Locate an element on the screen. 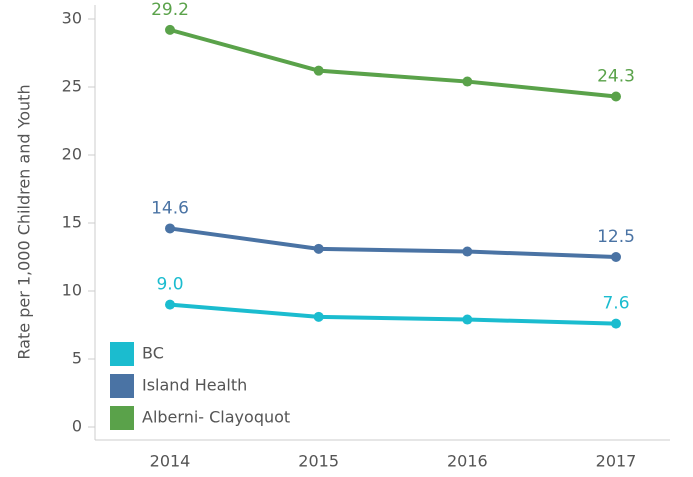 The width and height of the screenshot is (693, 477). data-label: 12.5 is located at coordinates (616, 237).